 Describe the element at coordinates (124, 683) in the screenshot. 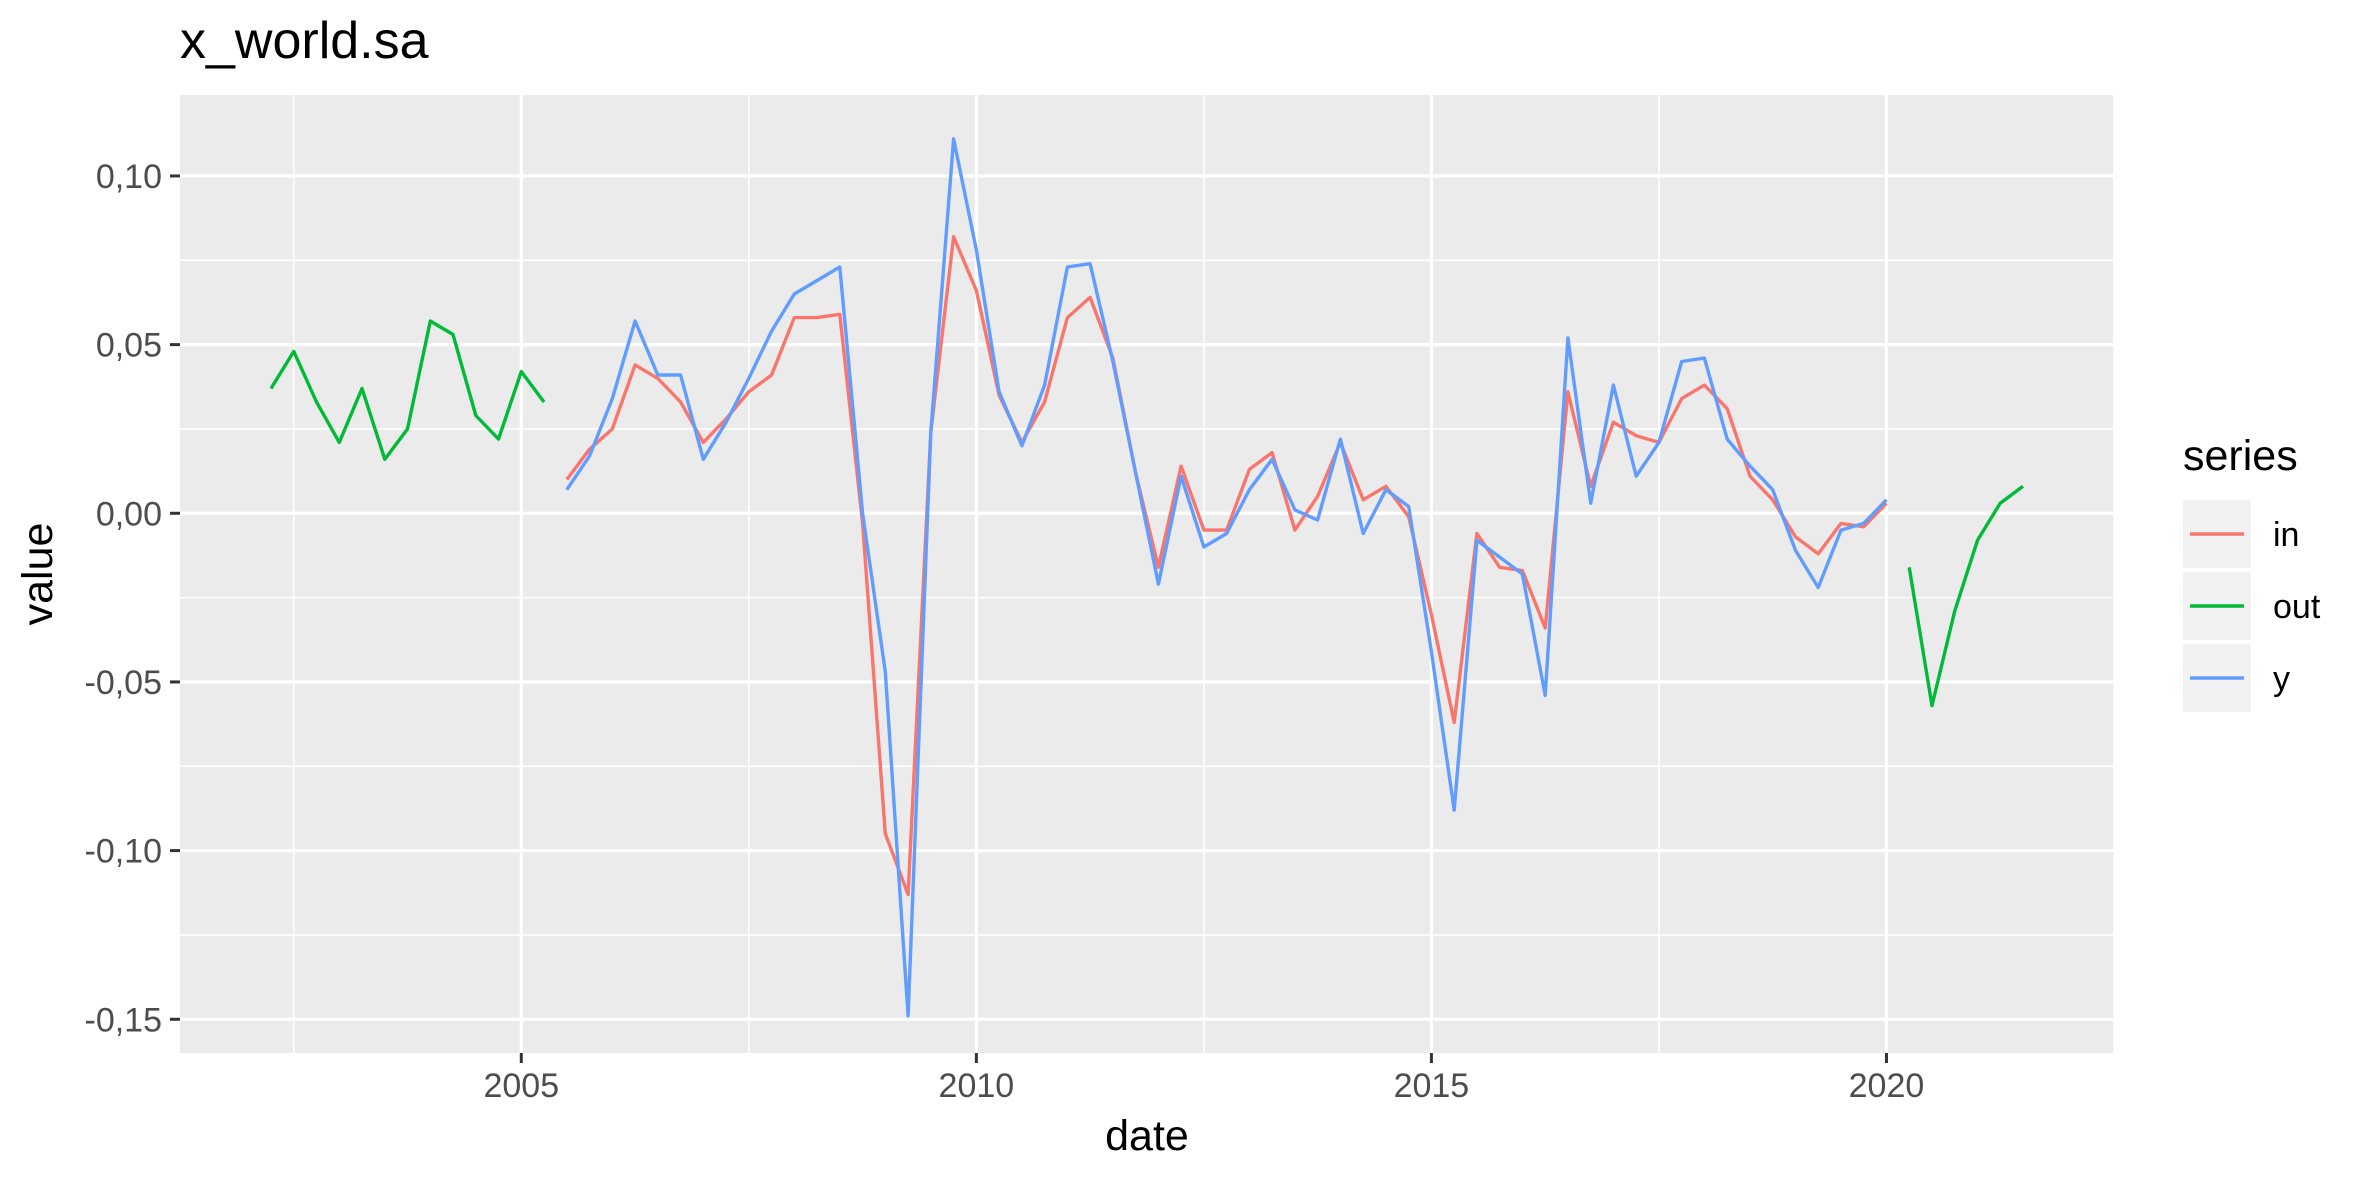

I see `y-tick-label-3: -0,05` at that location.